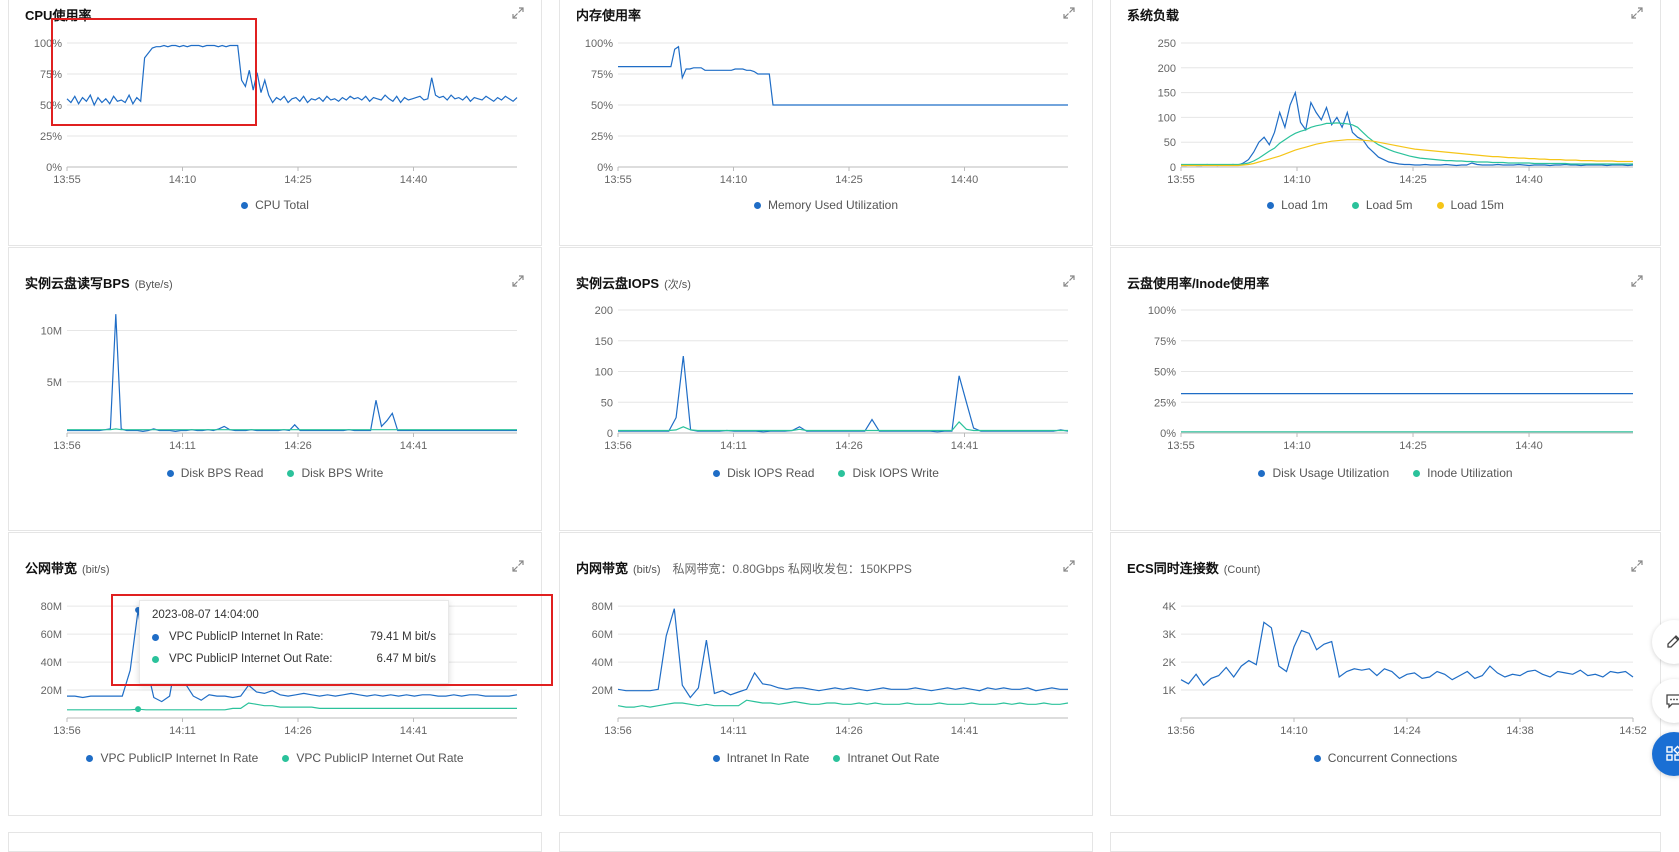 The height and width of the screenshot is (852, 1679). Describe the element at coordinates (1167, 44) in the screenshot. I see `y-tick-label: 250` at that location.